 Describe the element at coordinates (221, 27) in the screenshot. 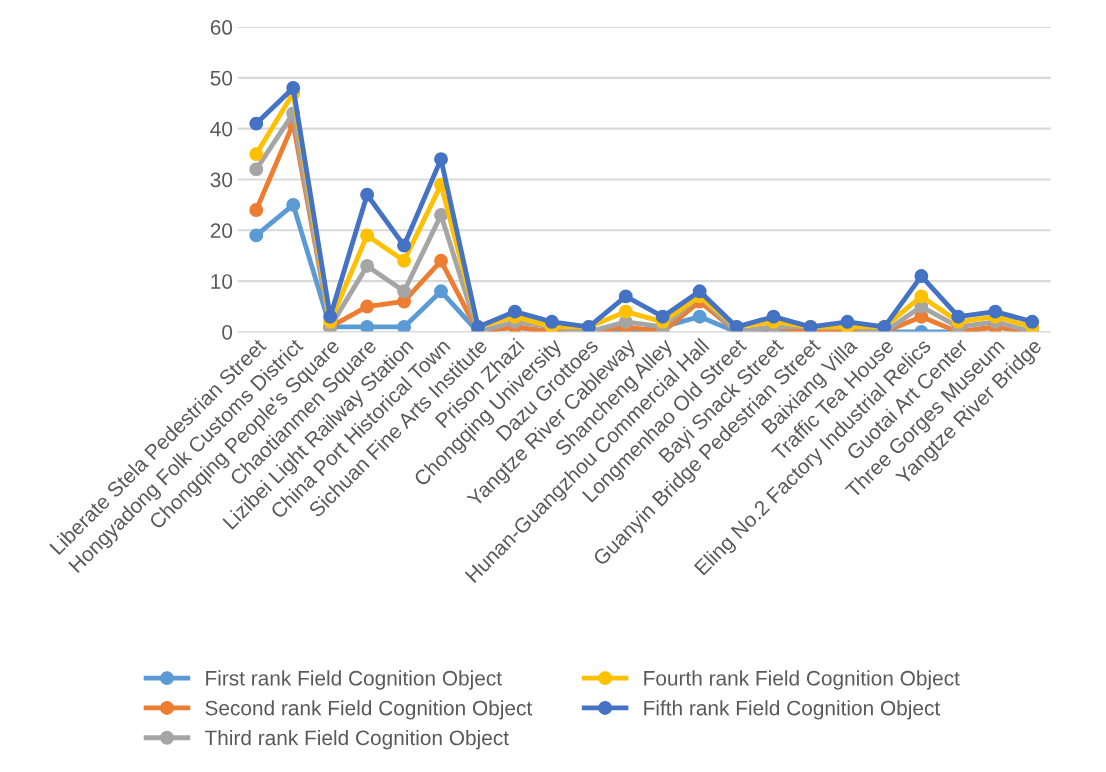

I see `y-tick-label: 60` at that location.